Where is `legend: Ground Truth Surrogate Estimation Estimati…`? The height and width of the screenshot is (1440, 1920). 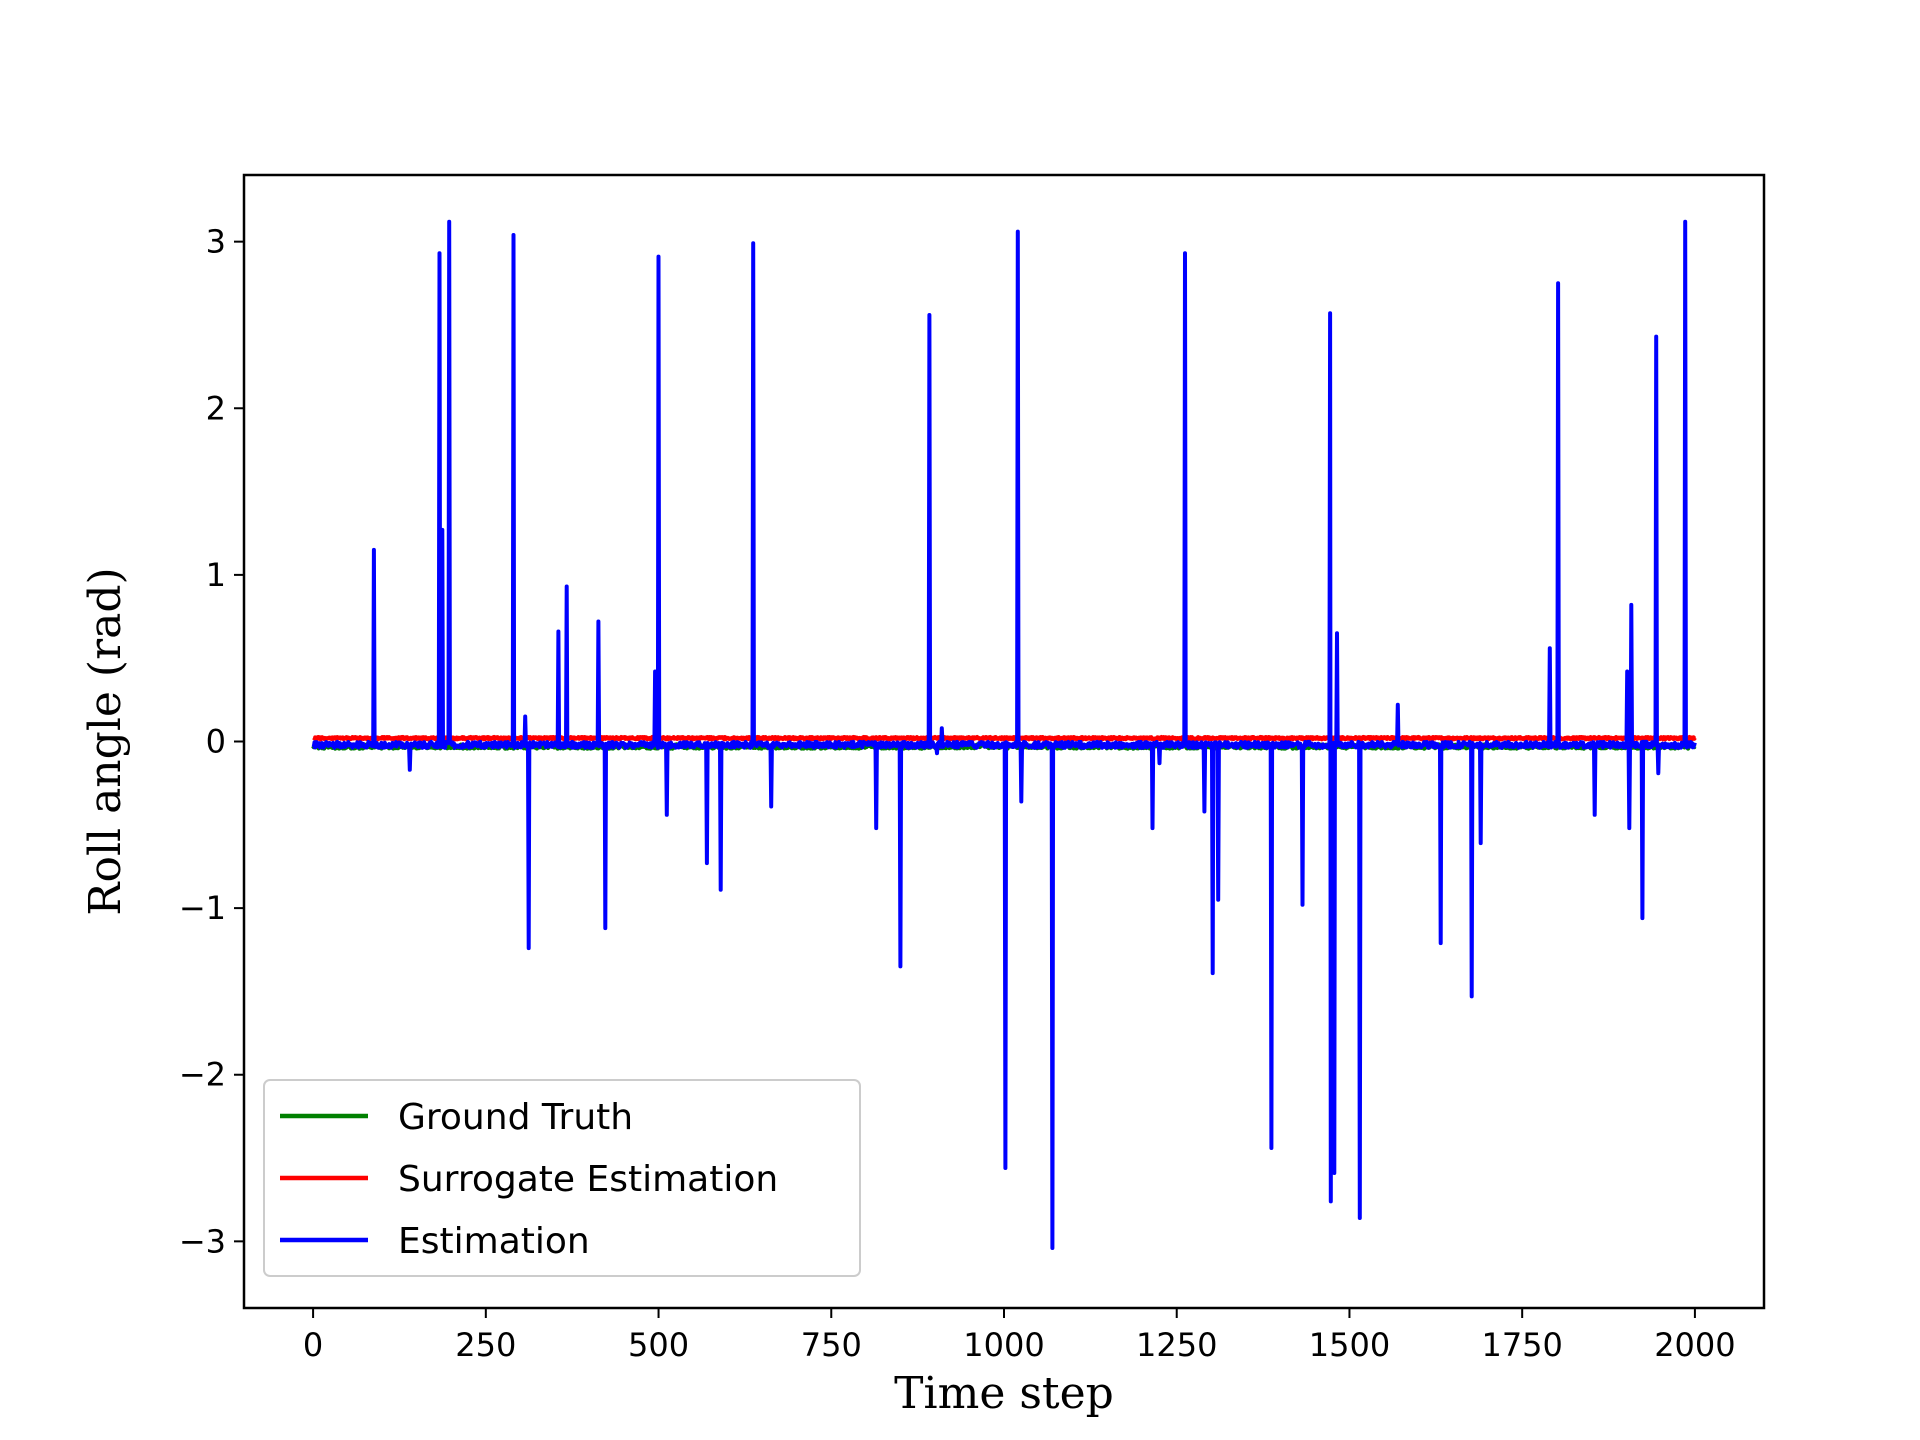
legend: Ground Truth Surrogate Estimation Estimati… is located at coordinates (562, 1178).